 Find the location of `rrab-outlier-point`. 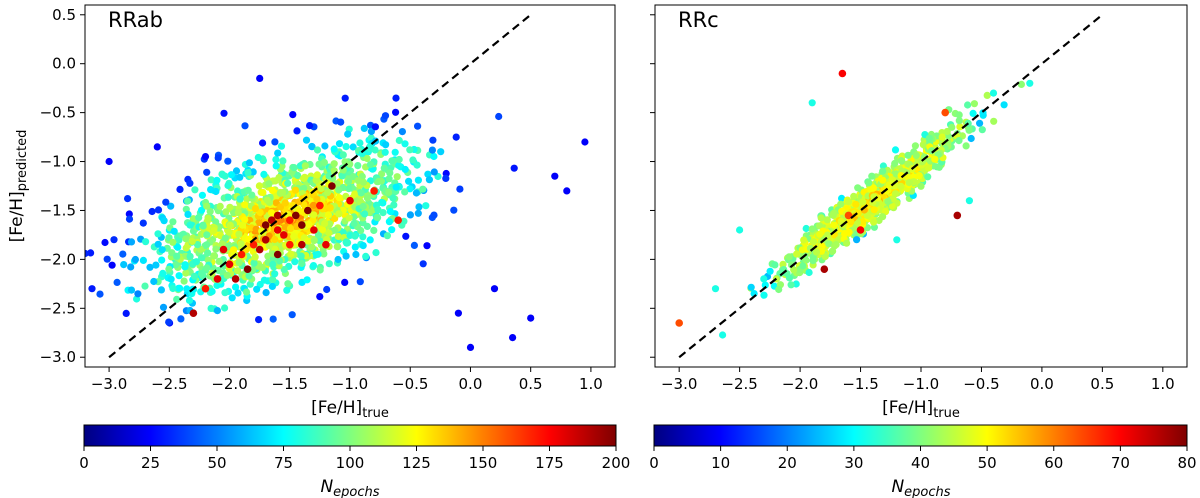

rrab-outlier-point is located at coordinates (157, 147).